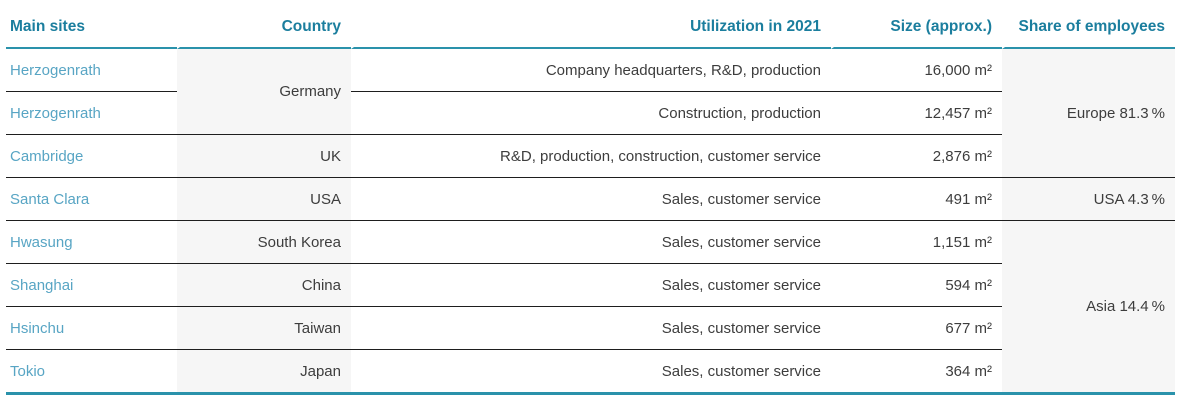 The image size is (1186, 401). What do you see at coordinates (916, 328) in the screenshot?
I see `size-cell: 677 m²` at bounding box center [916, 328].